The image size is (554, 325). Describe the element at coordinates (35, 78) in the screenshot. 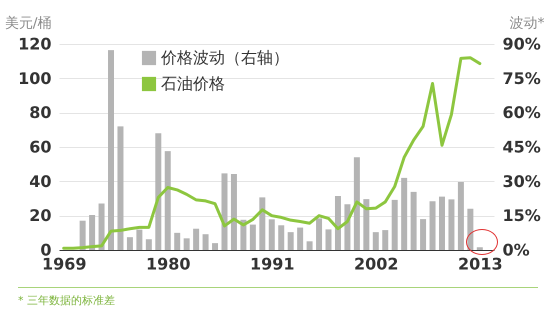

I see `y-tick-label: 100` at that location.